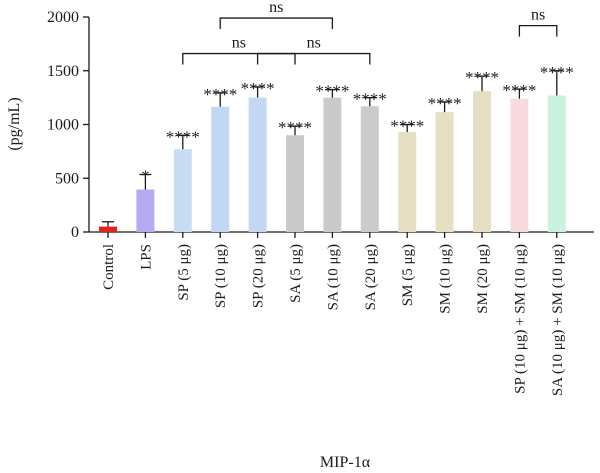 This screenshot has width=600, height=473. What do you see at coordinates (145, 175) in the screenshot?
I see `significance-label: *` at bounding box center [145, 175].